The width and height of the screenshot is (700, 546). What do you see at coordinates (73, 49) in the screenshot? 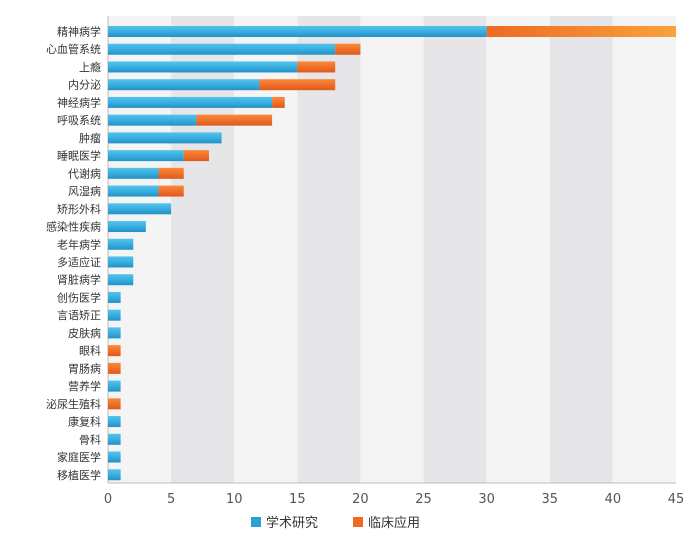
I see `category-label: 心血管系统` at bounding box center [73, 49].